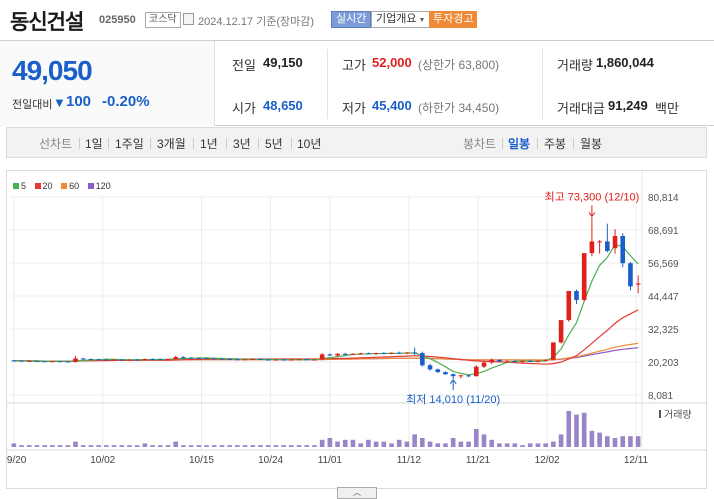 This screenshot has height=499, width=714. Describe the element at coordinates (129, 144) in the screenshot. I see `period-1w: 1주일` at that location.